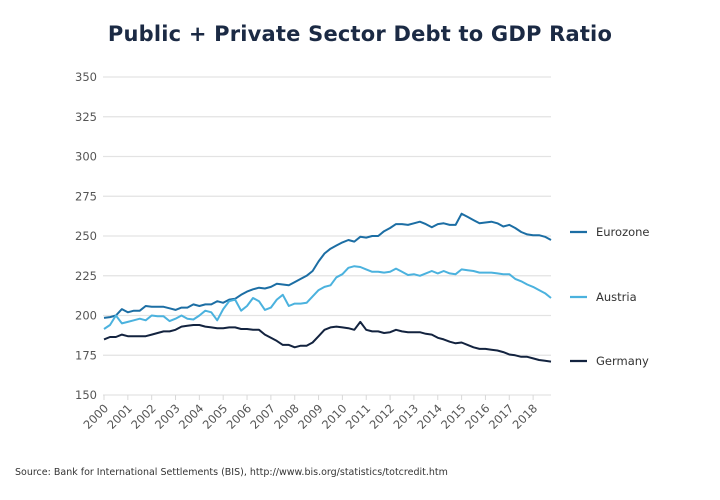  Describe the element at coordinates (405, 416) in the screenshot. I see `x-tick-label: 2013` at that location.